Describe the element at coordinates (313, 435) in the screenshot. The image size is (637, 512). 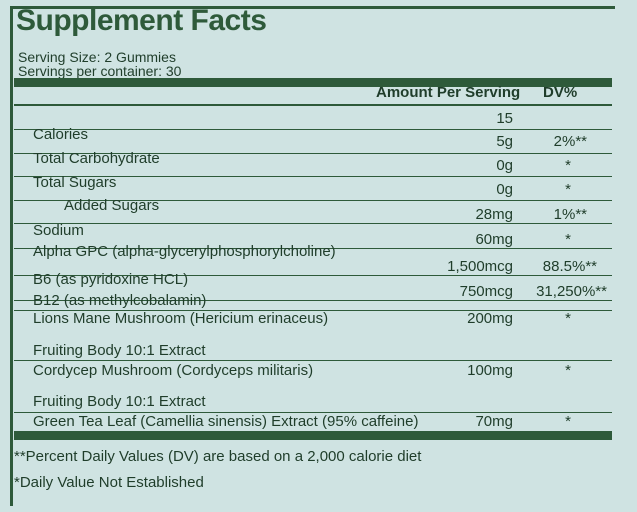
I see `bottom-divider` at that location.